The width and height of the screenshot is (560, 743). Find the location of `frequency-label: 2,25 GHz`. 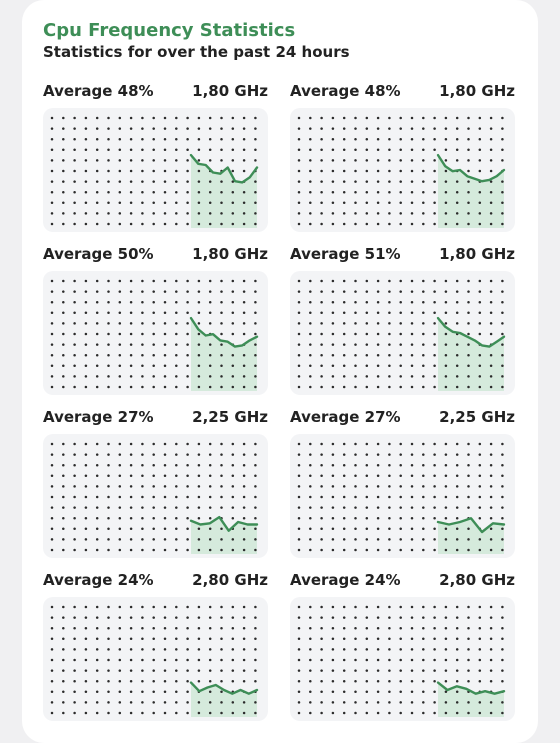

frequency-label: 2,25 GHz is located at coordinates (477, 417).